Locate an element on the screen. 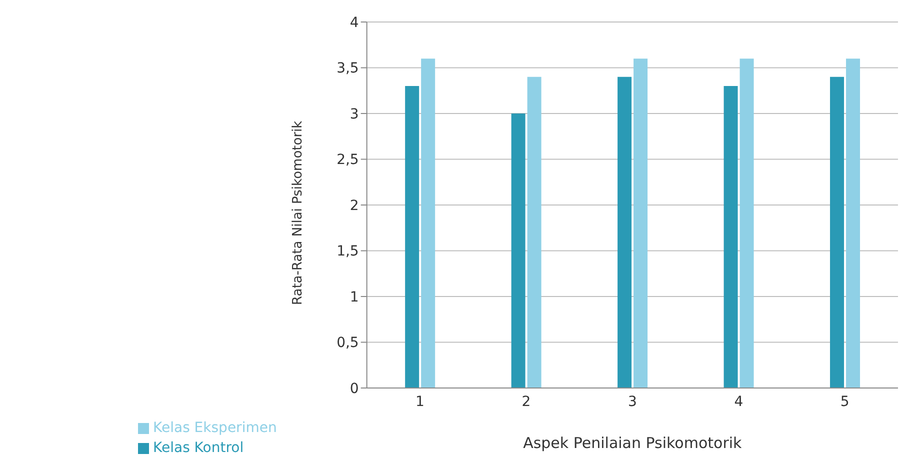 This screenshot has width=914, height=462. legend-label: Kelas Kontrol is located at coordinates (198, 448).